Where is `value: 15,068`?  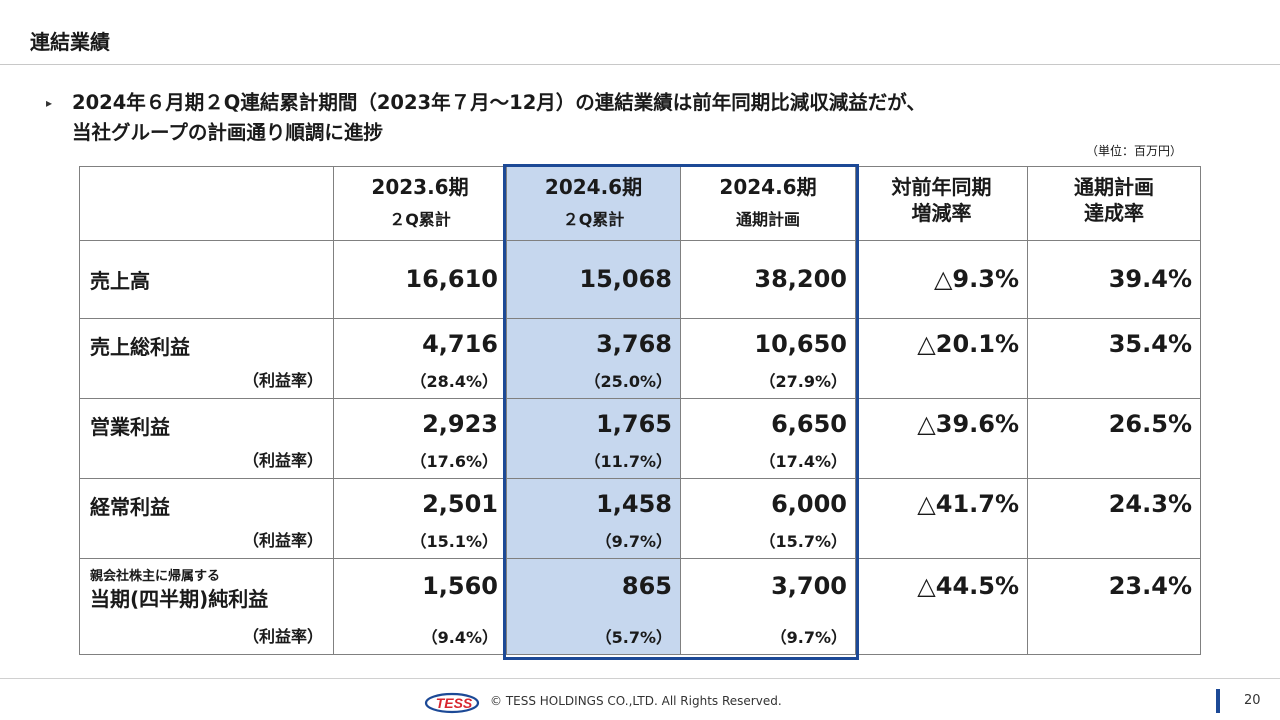
value: 15,068 is located at coordinates (625, 279).